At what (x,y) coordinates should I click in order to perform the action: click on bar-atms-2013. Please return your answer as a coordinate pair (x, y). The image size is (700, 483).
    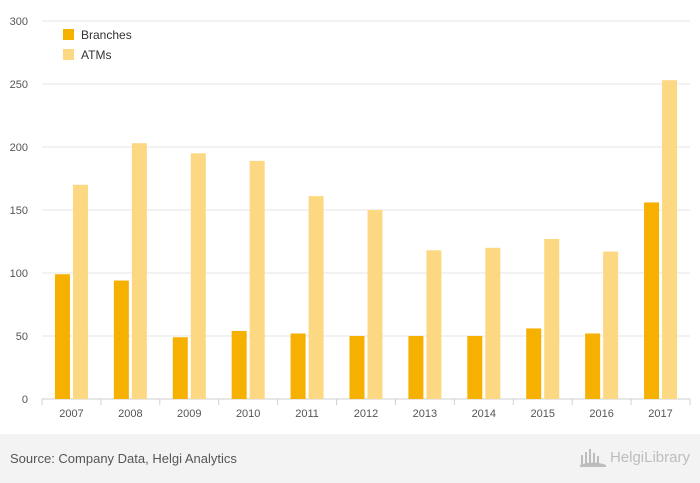
    Looking at the image, I should click on (434, 324).